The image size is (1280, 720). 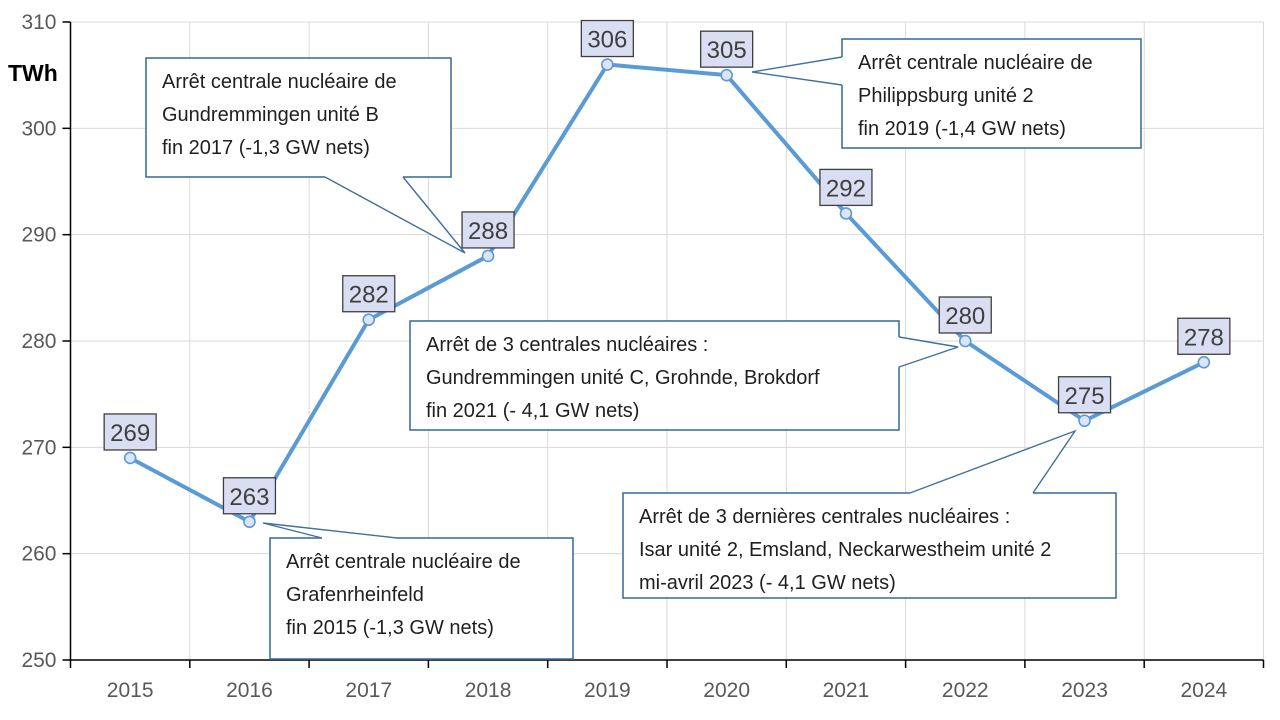 I want to click on data-point-2015, so click(x=130, y=458).